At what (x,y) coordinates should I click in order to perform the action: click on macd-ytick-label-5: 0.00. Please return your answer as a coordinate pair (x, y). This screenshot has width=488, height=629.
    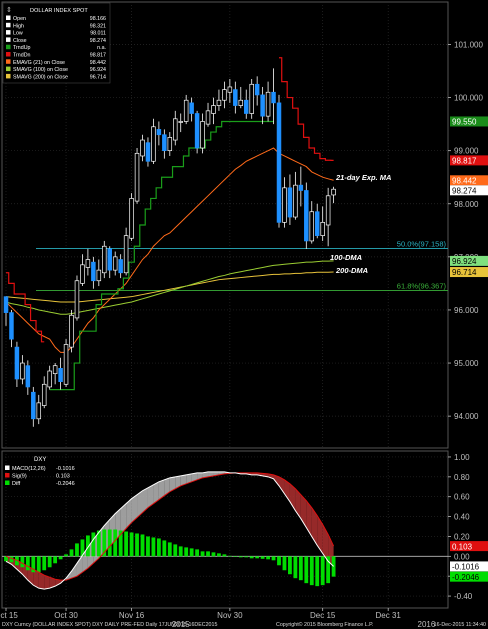
    Looking at the image, I should click on (462, 556).